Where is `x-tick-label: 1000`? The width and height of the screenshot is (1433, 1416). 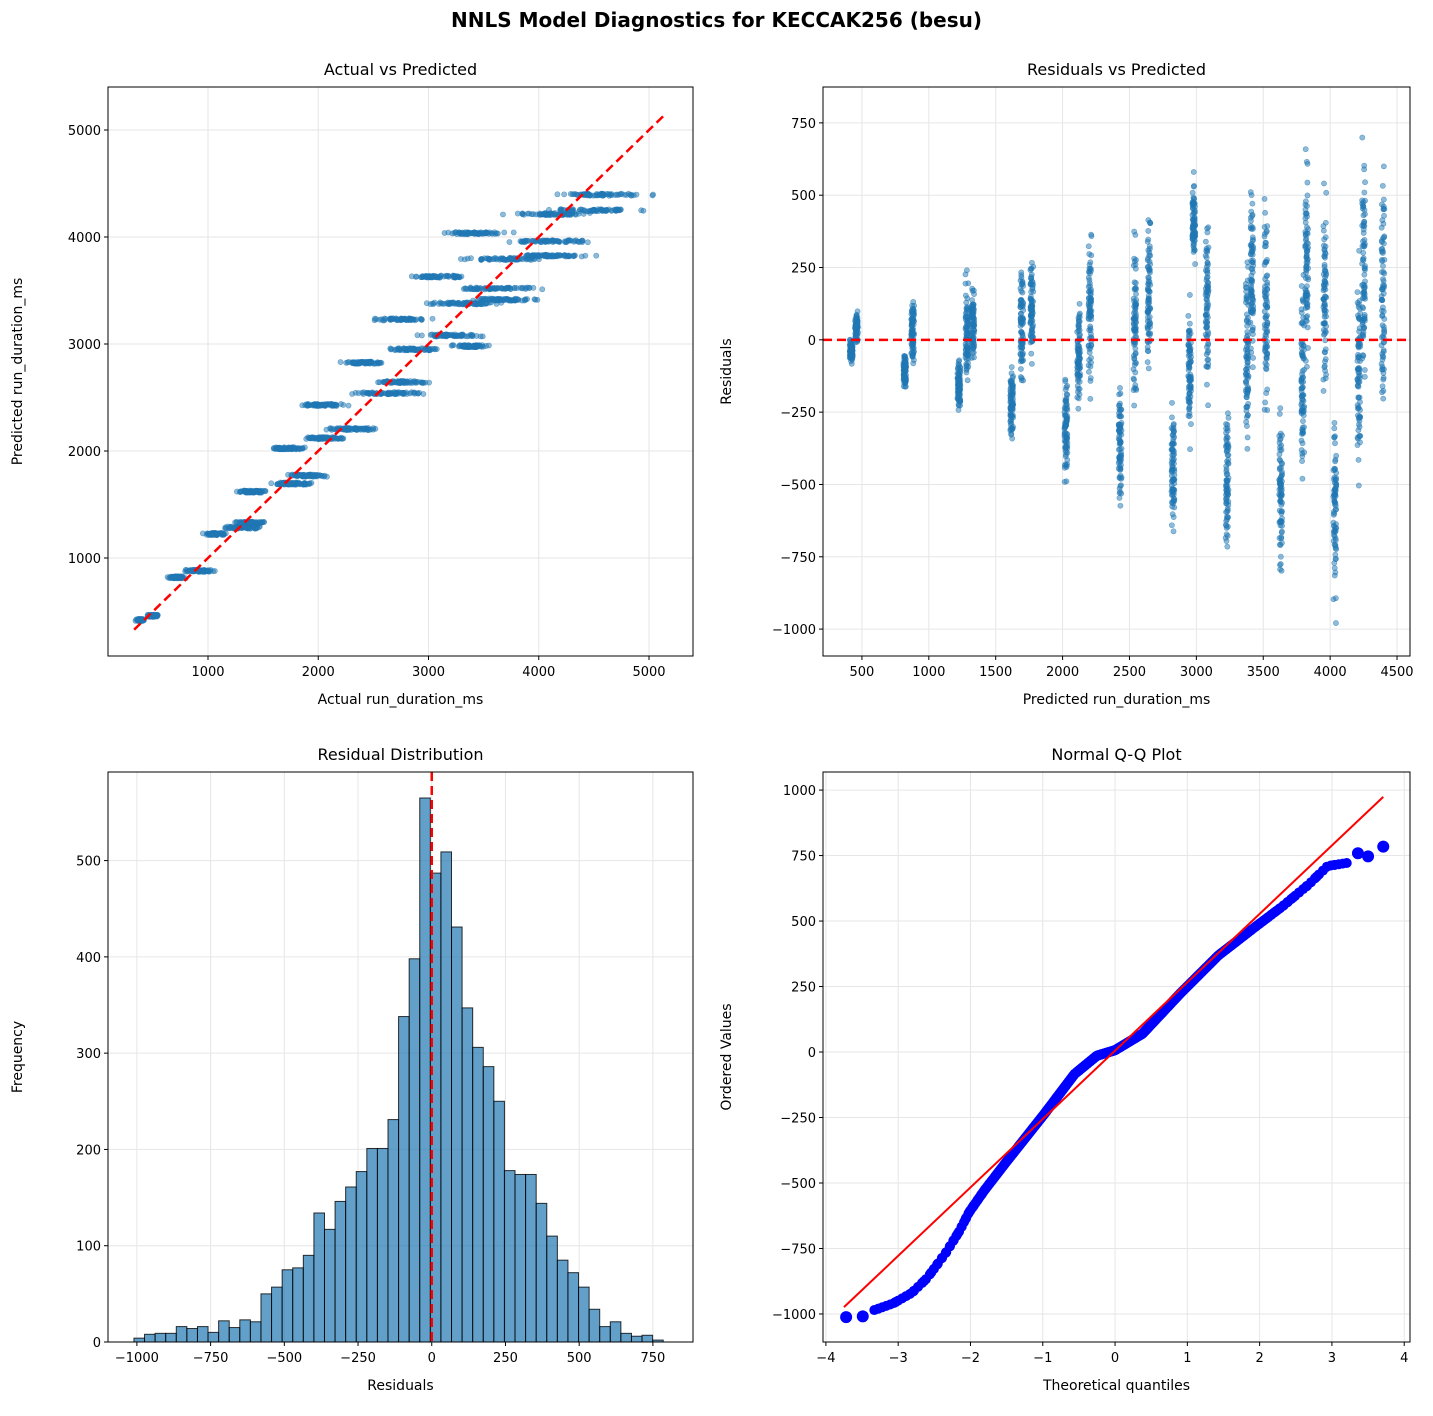
x-tick-label: 1000 is located at coordinates (928, 672).